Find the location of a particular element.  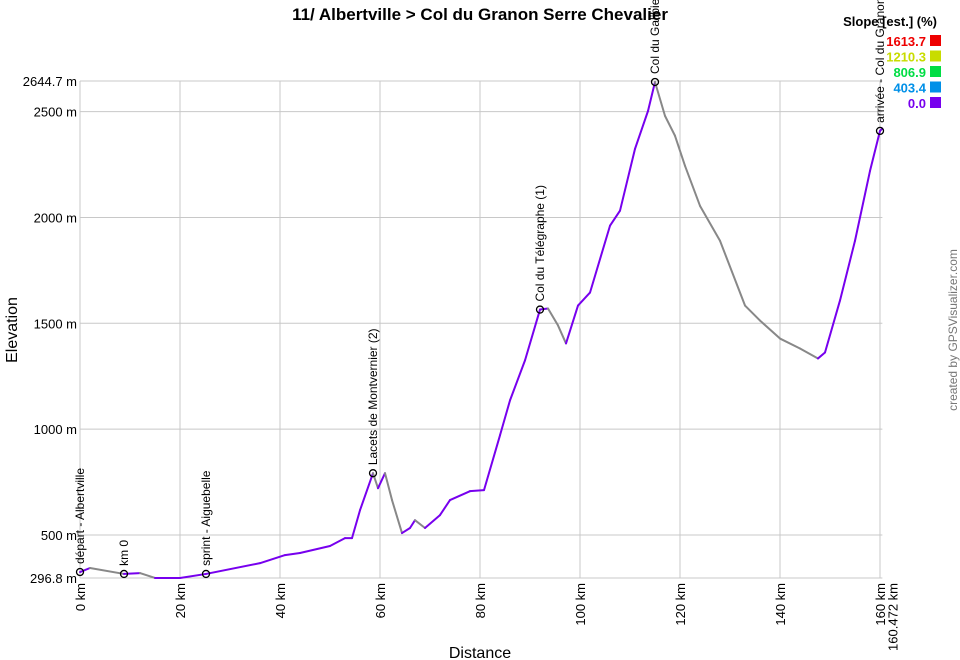

y-tick-label: 2644.7 m is located at coordinates (50, 81).